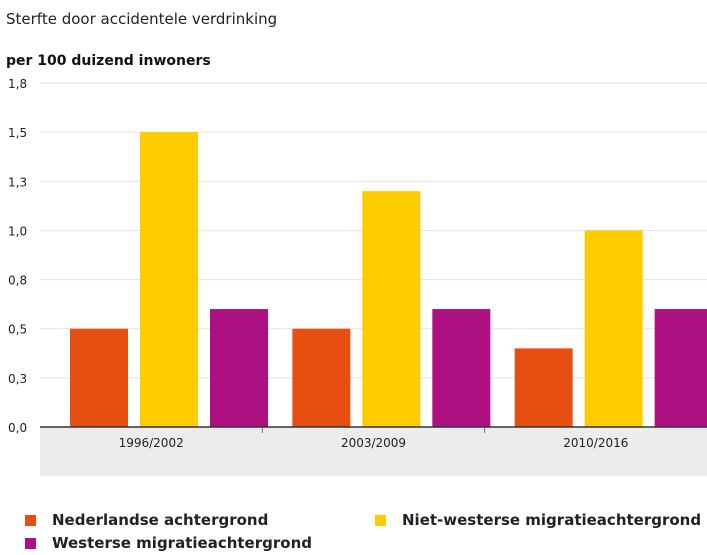 The image size is (707, 555). I want to click on y-tick-label: 0,3, so click(17, 379).